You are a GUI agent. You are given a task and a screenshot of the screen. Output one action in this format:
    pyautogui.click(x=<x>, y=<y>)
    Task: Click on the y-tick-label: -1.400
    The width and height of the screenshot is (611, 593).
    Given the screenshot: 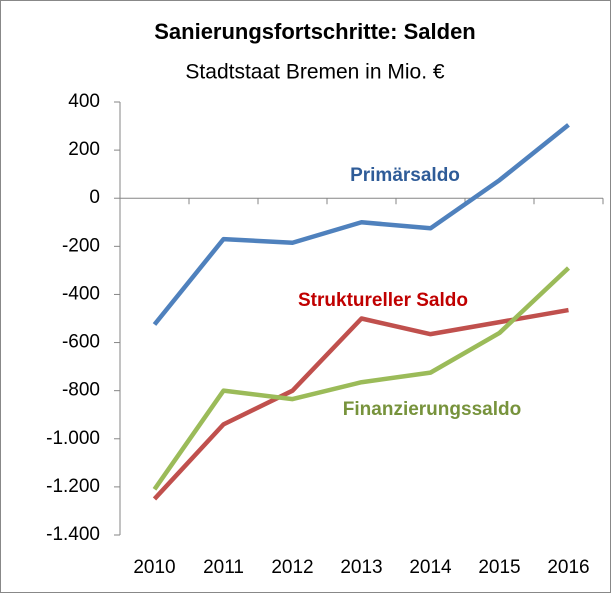 What is the action you would take?
    pyautogui.click(x=73, y=534)
    